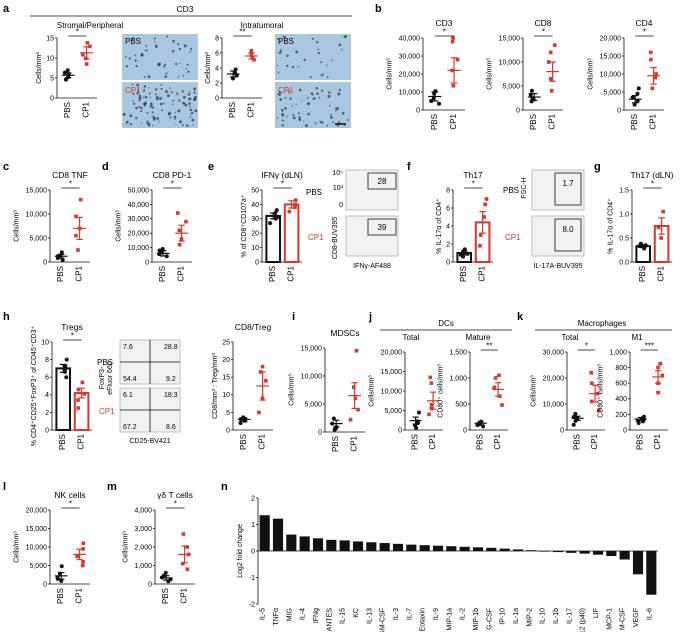 This screenshot has width=685, height=632. Describe the element at coordinates (130, 379) in the screenshot. I see `flow-h-q3-pbs: 54.4` at that location.